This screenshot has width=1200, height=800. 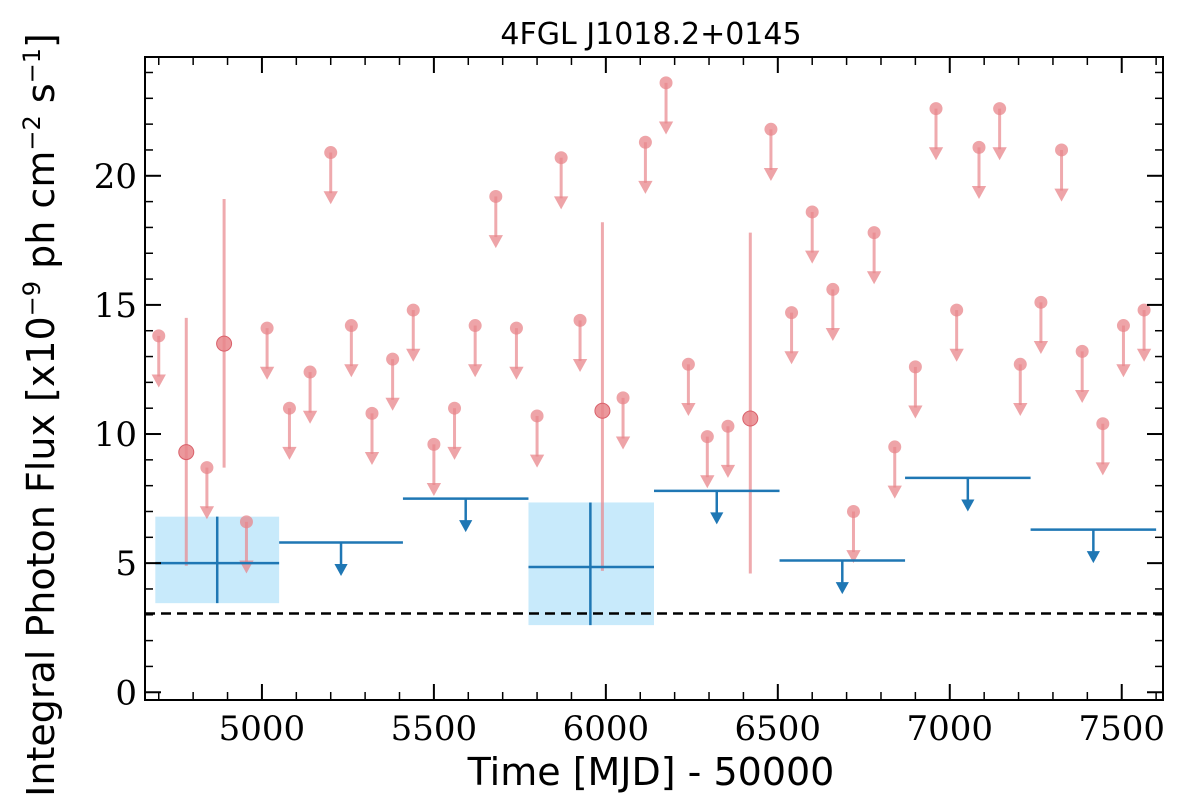 What do you see at coordinates (115, 306) in the screenshot?
I see `y-tick-label-15: 15` at bounding box center [115, 306].